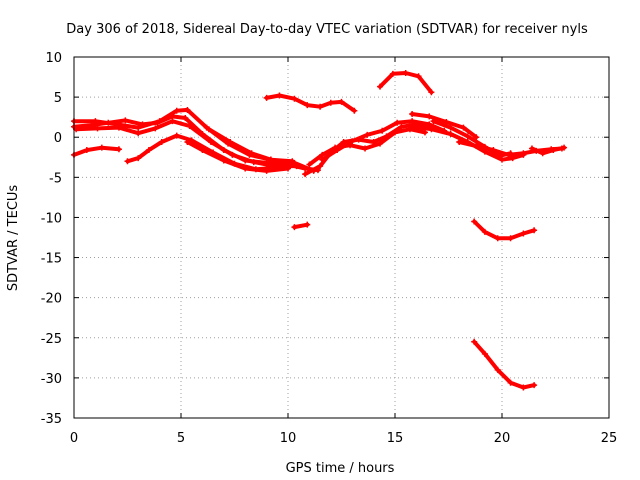 The image size is (640, 480). I want to click on y-tick-label: 0, so click(58, 138).